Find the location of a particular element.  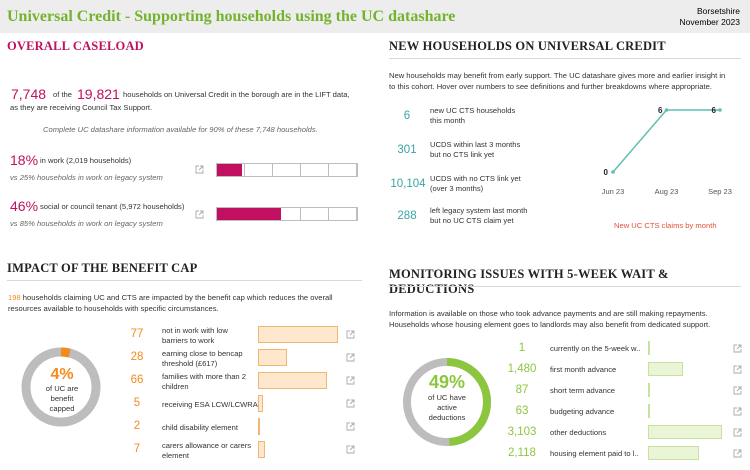

new-claims-line-chart: 0 Jun 23 6 Aug 23 6 Sep 23 is located at coordinates (667, 151).